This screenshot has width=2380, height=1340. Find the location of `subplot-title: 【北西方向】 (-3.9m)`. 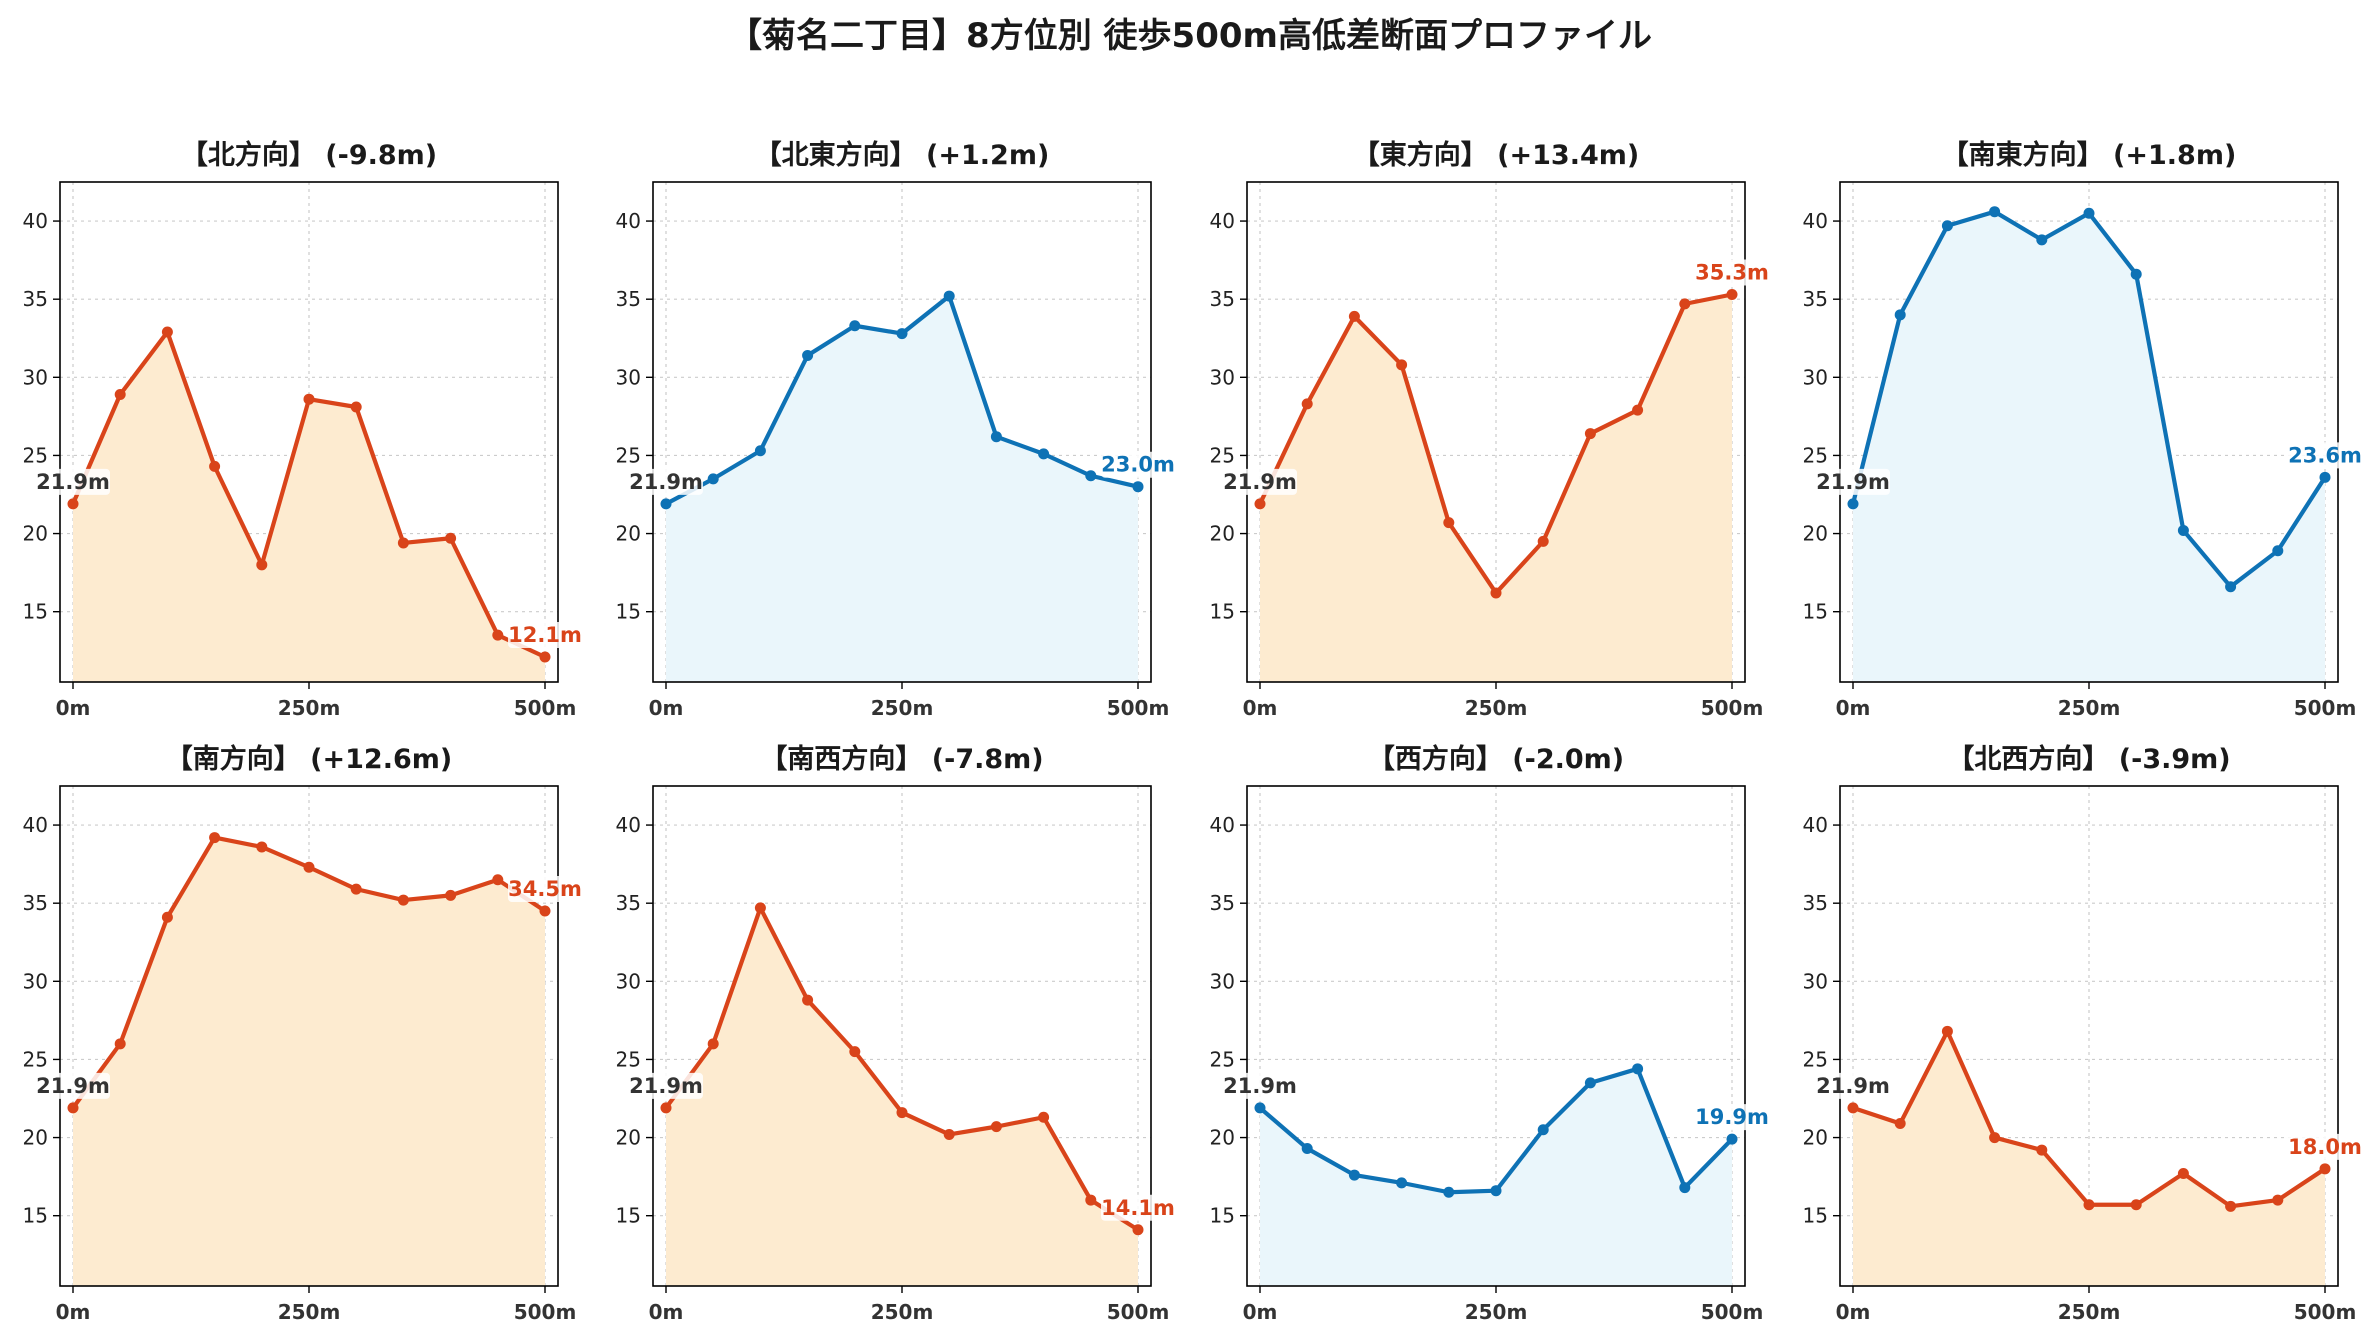

subplot-title: 【北西方向】 (-3.9m) is located at coordinates (2088, 759).